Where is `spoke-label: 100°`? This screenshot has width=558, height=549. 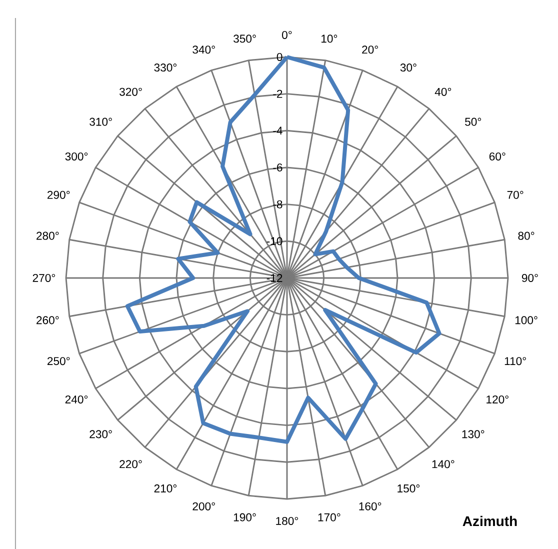 spoke-label: 100° is located at coordinates (526, 320).